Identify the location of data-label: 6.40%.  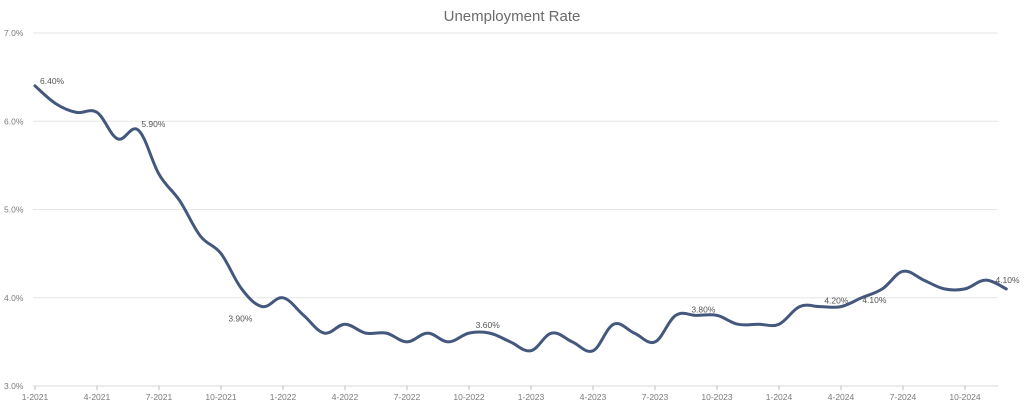
(52, 81).